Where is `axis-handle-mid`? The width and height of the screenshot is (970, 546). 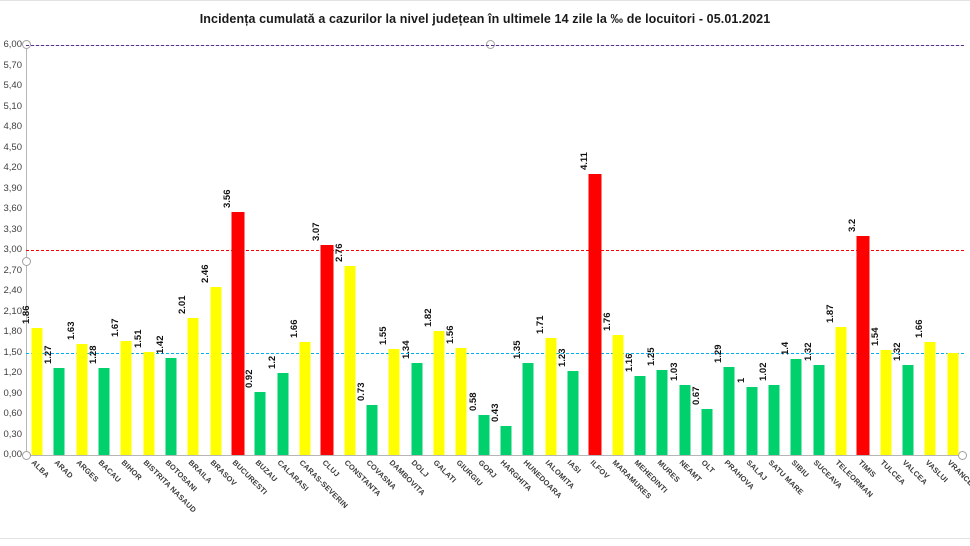
axis-handle-mid is located at coordinates (26, 261).